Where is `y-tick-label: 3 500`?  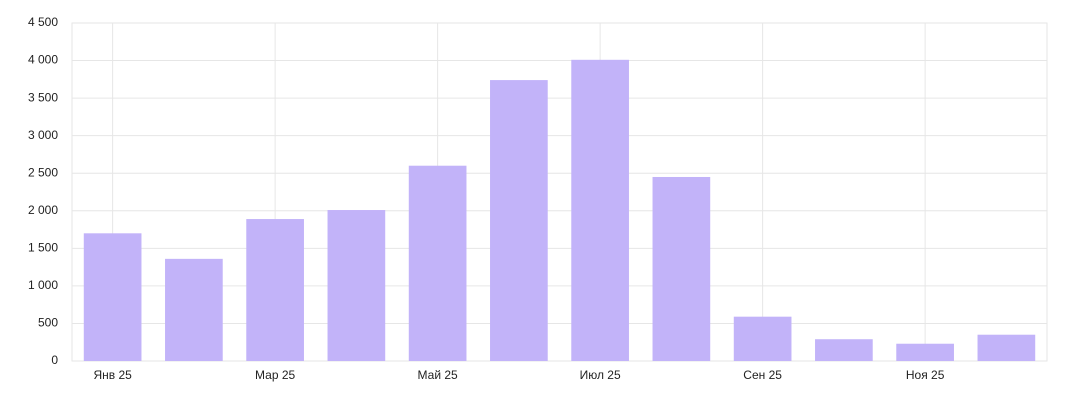
y-tick-label: 3 500 is located at coordinates (43, 97).